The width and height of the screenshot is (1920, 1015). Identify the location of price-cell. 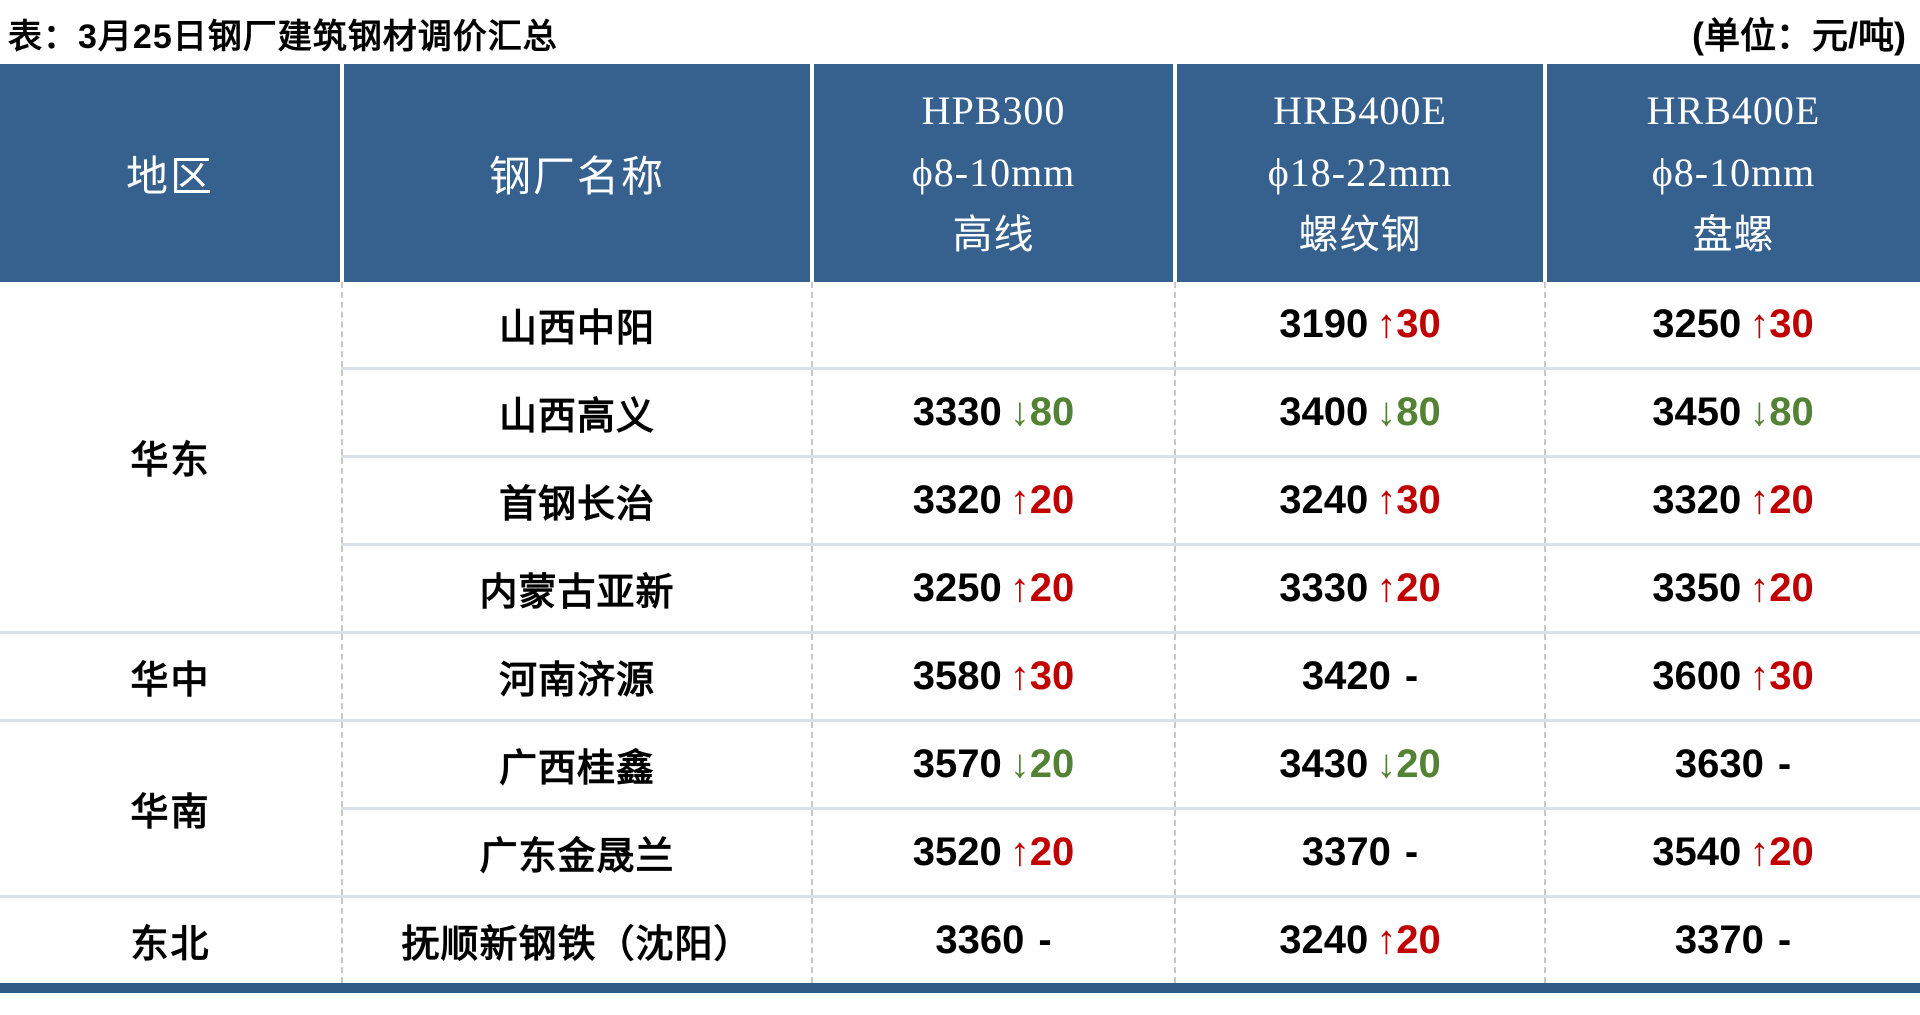
(993, 325).